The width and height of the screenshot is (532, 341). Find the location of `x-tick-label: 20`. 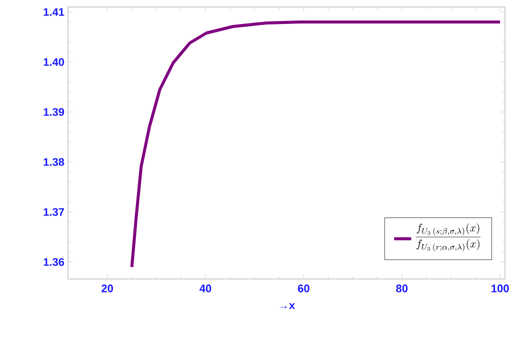

x-tick-label: 20 is located at coordinates (107, 288).